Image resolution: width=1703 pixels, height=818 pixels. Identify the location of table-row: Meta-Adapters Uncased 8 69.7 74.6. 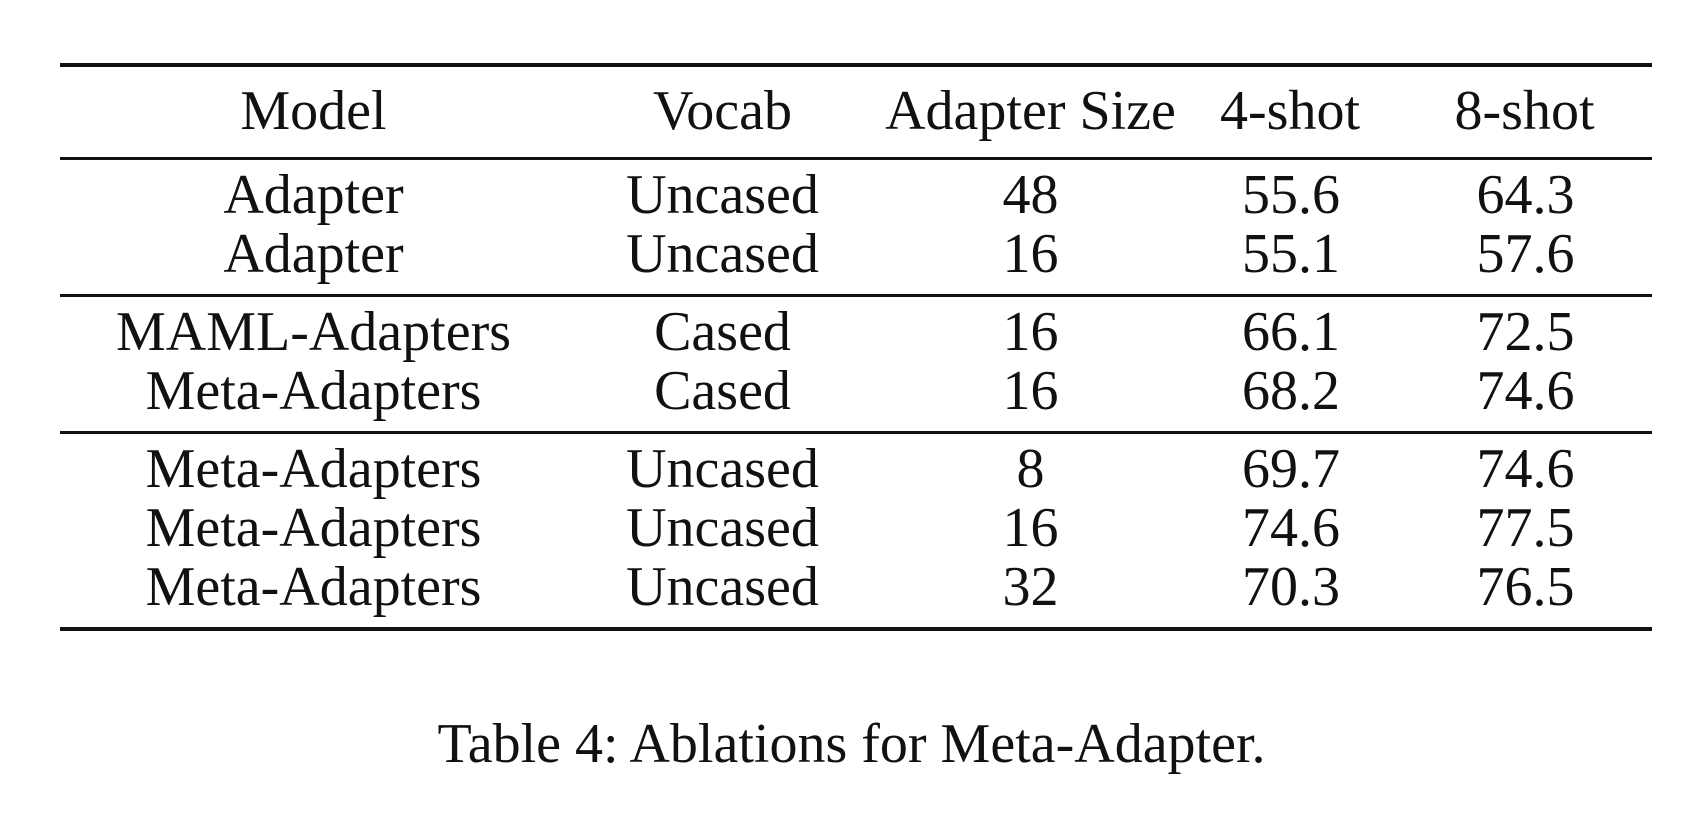
(856, 466).